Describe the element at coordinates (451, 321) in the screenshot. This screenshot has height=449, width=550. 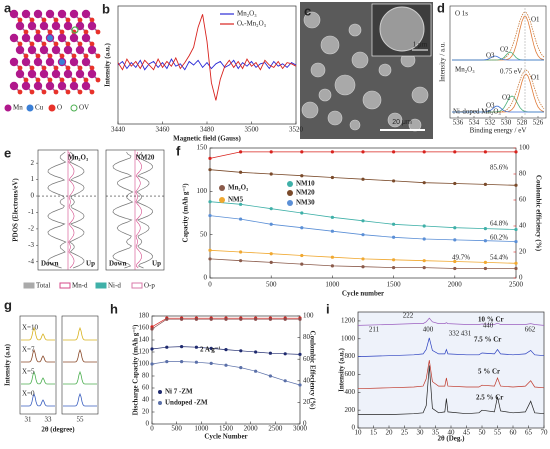
I see `series-line` at that location.